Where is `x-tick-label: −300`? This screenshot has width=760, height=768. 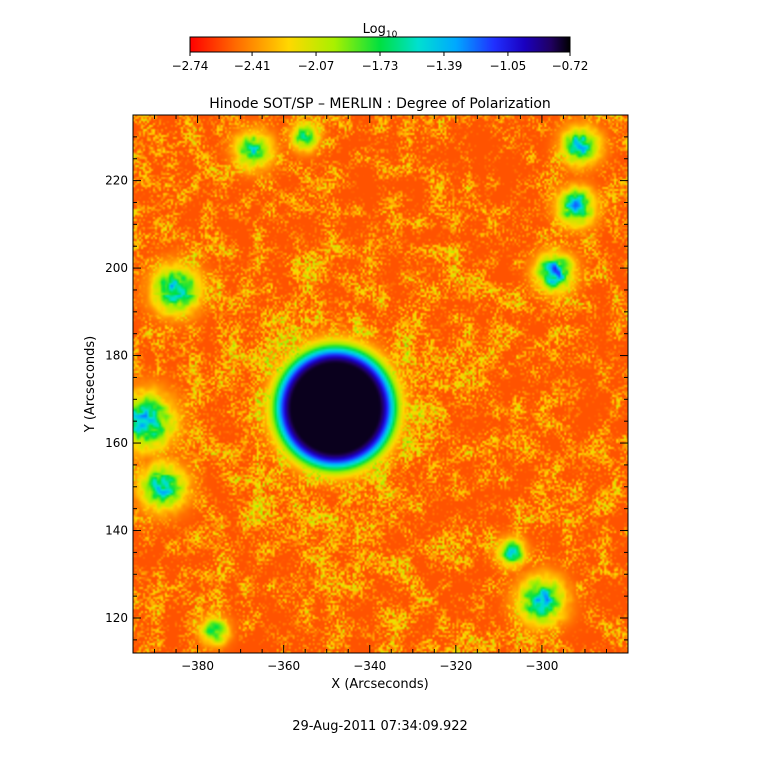
x-tick-label: −300 is located at coordinates (541, 666).